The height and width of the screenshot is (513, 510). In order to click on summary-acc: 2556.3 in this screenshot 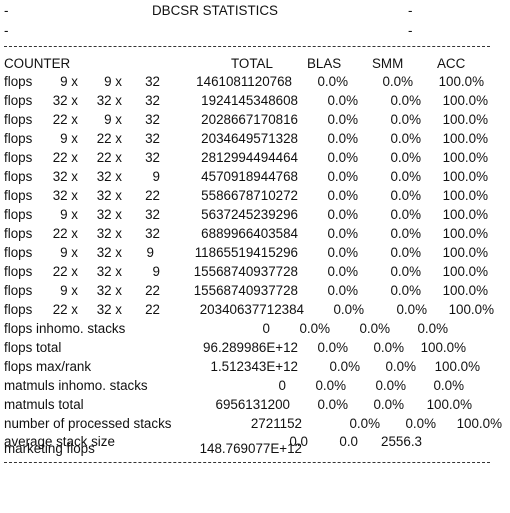, I will do `click(401, 441)`.